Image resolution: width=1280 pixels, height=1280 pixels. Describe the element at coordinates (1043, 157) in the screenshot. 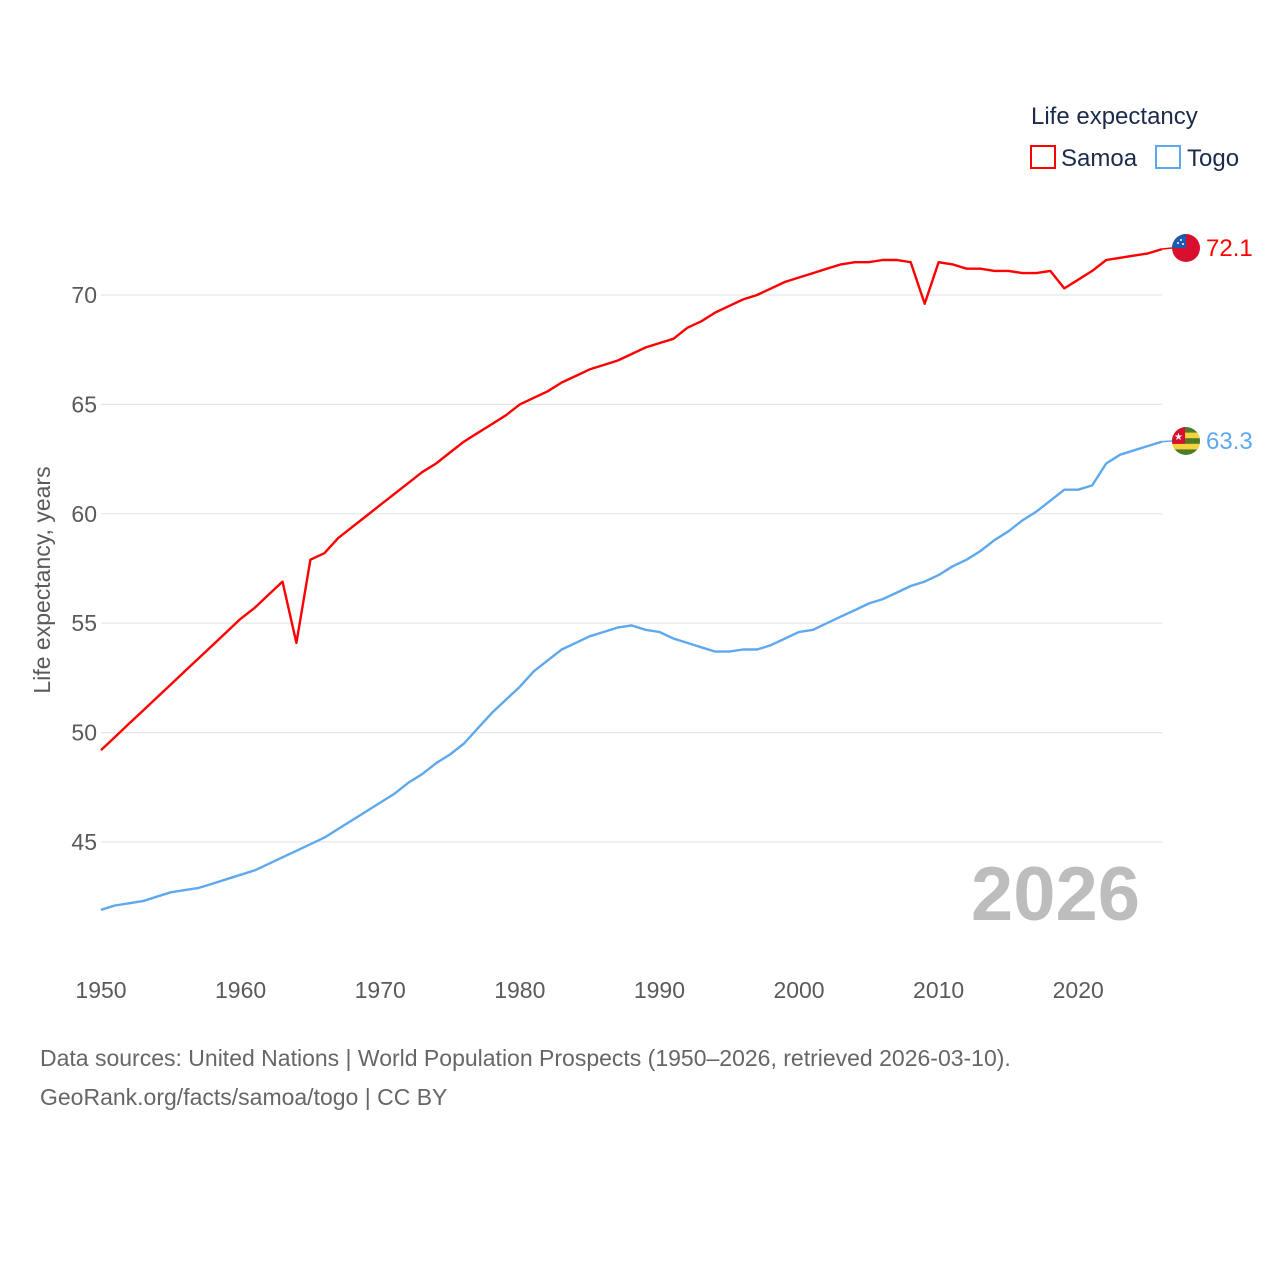

I see `legend-swatch-samoa` at that location.